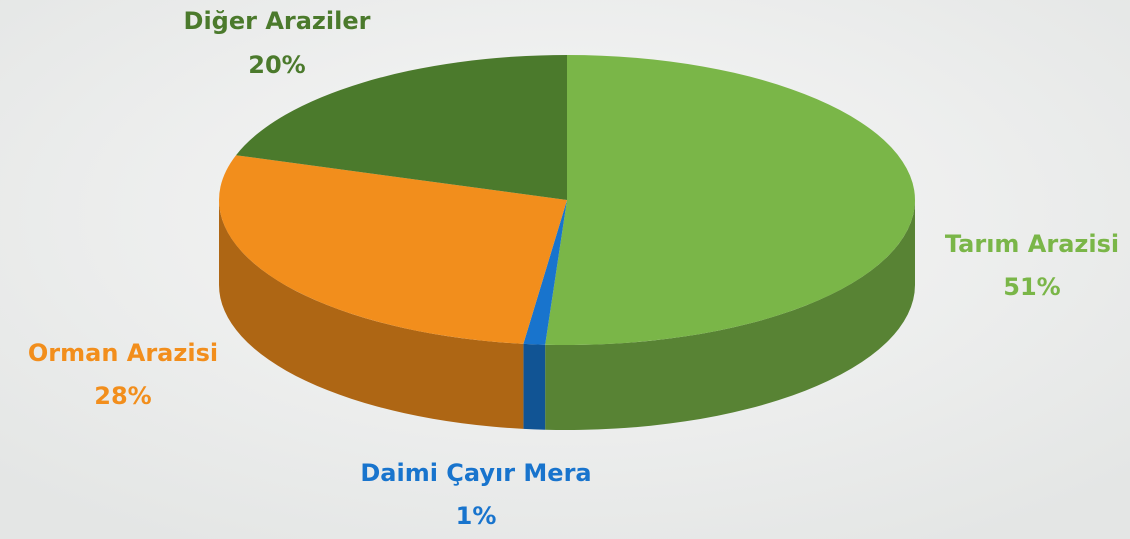 This screenshot has width=1130, height=539. I want to click on slice-value: 51%, so click(1031, 287).